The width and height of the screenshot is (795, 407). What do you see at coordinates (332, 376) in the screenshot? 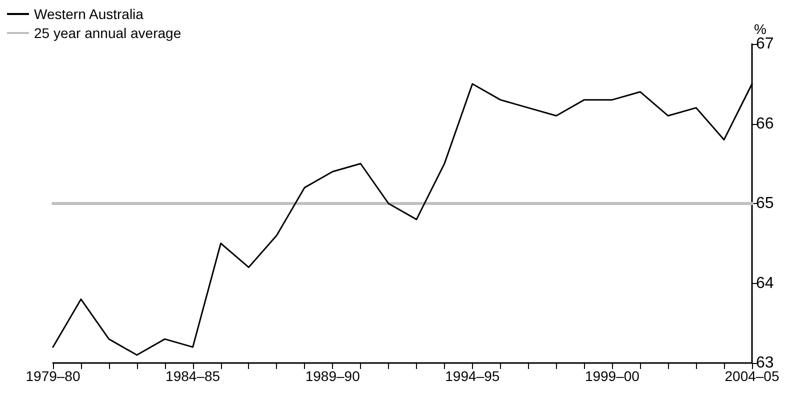
I see `x-tick-label: 1989–90` at bounding box center [332, 376].